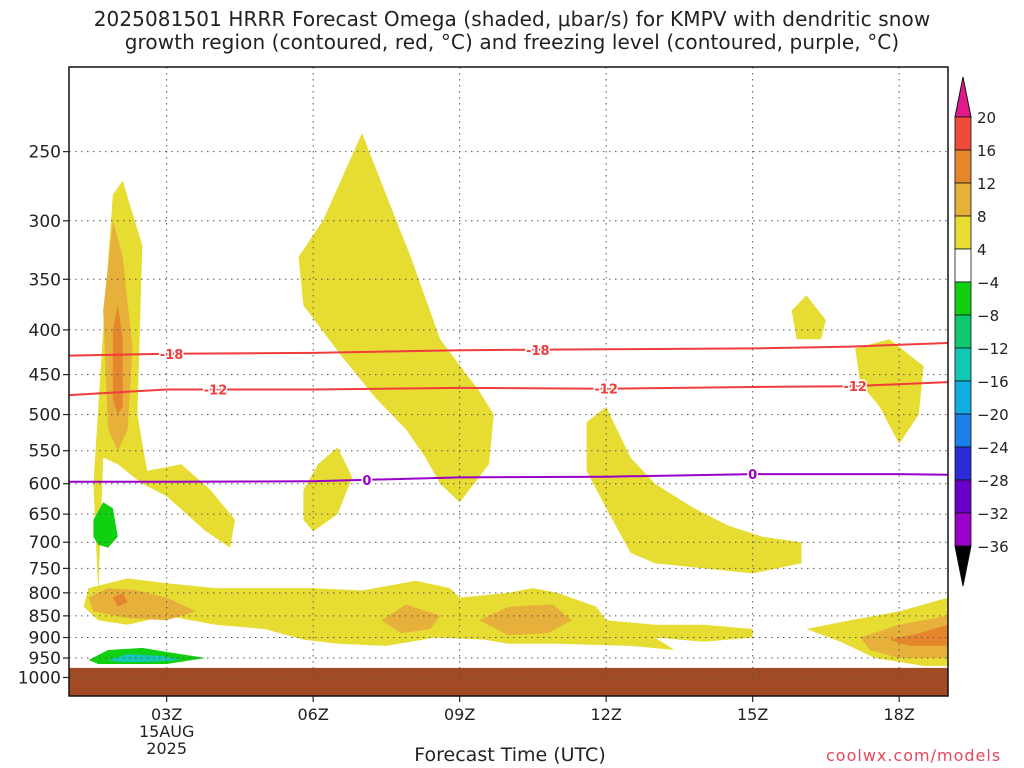  What do you see at coordinates (45, 416) in the screenshot?
I see `y-tick-label: 500` at bounding box center [45, 416].